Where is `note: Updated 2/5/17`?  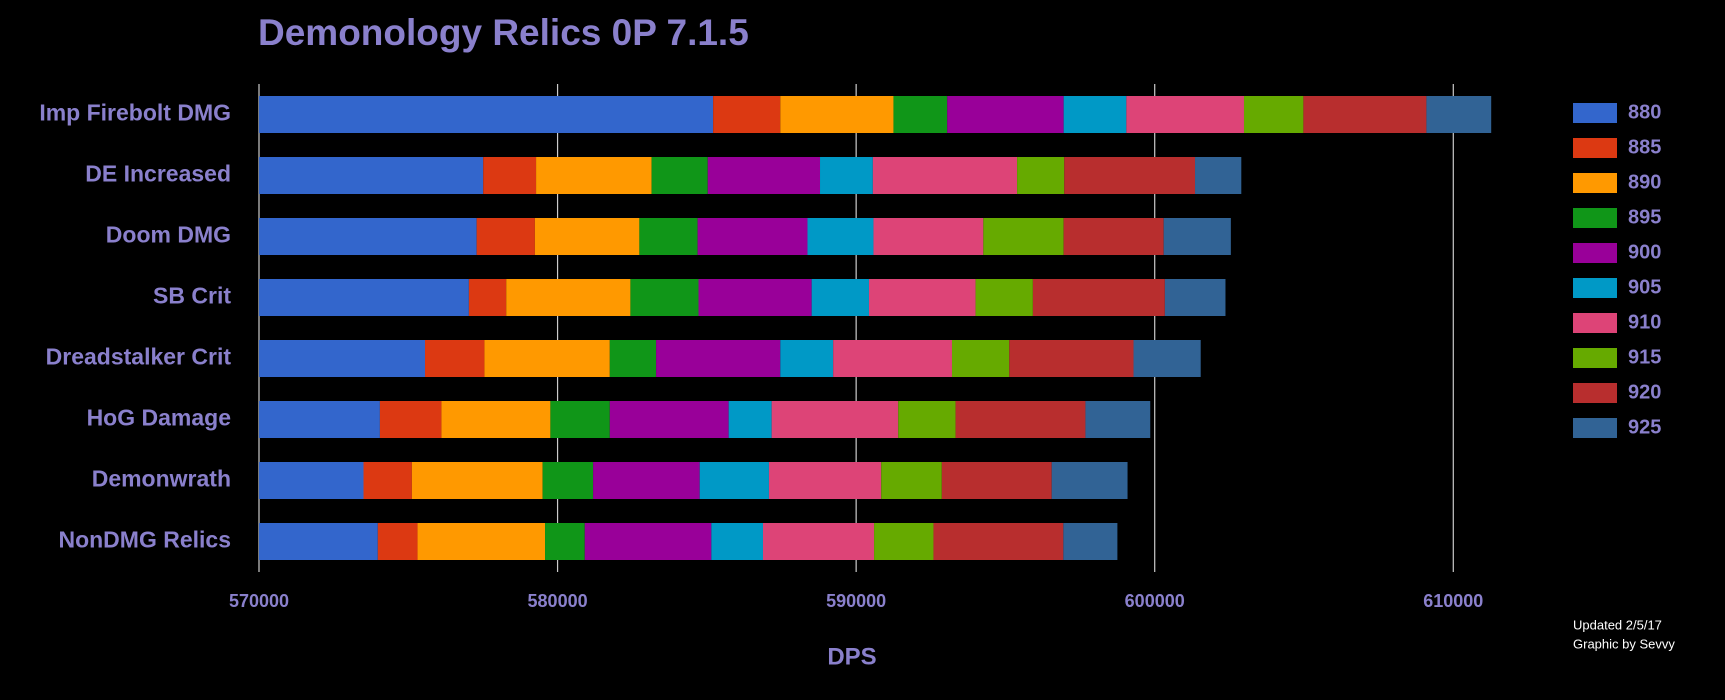 note: Updated 2/5/17 is located at coordinates (1617, 624).